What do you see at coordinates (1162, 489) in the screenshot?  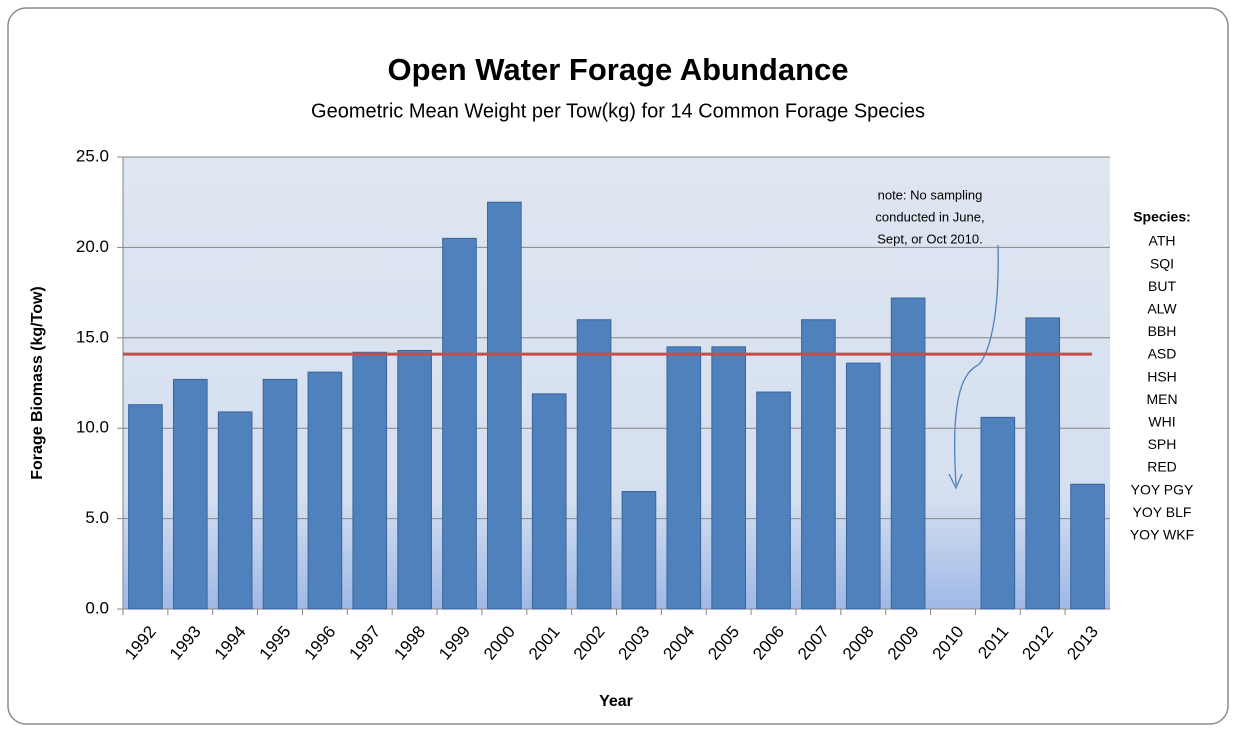 I see `species-item: YOY PGY` at bounding box center [1162, 489].